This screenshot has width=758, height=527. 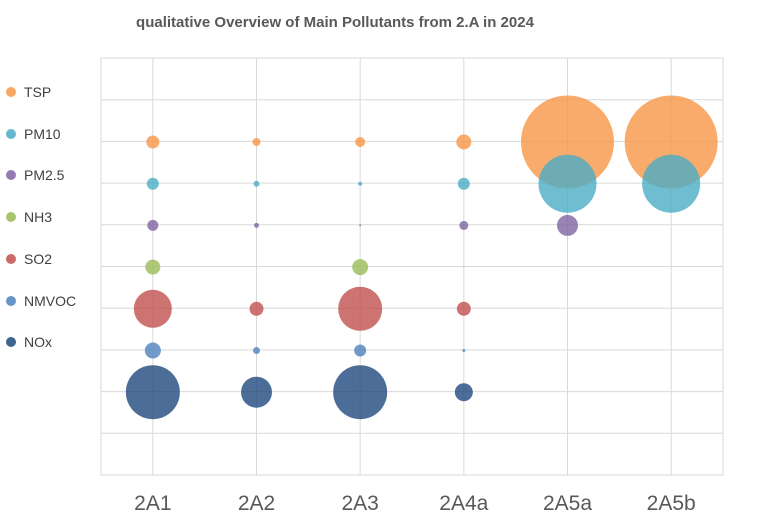 I want to click on bubble-so2-2a3, so click(x=360, y=308).